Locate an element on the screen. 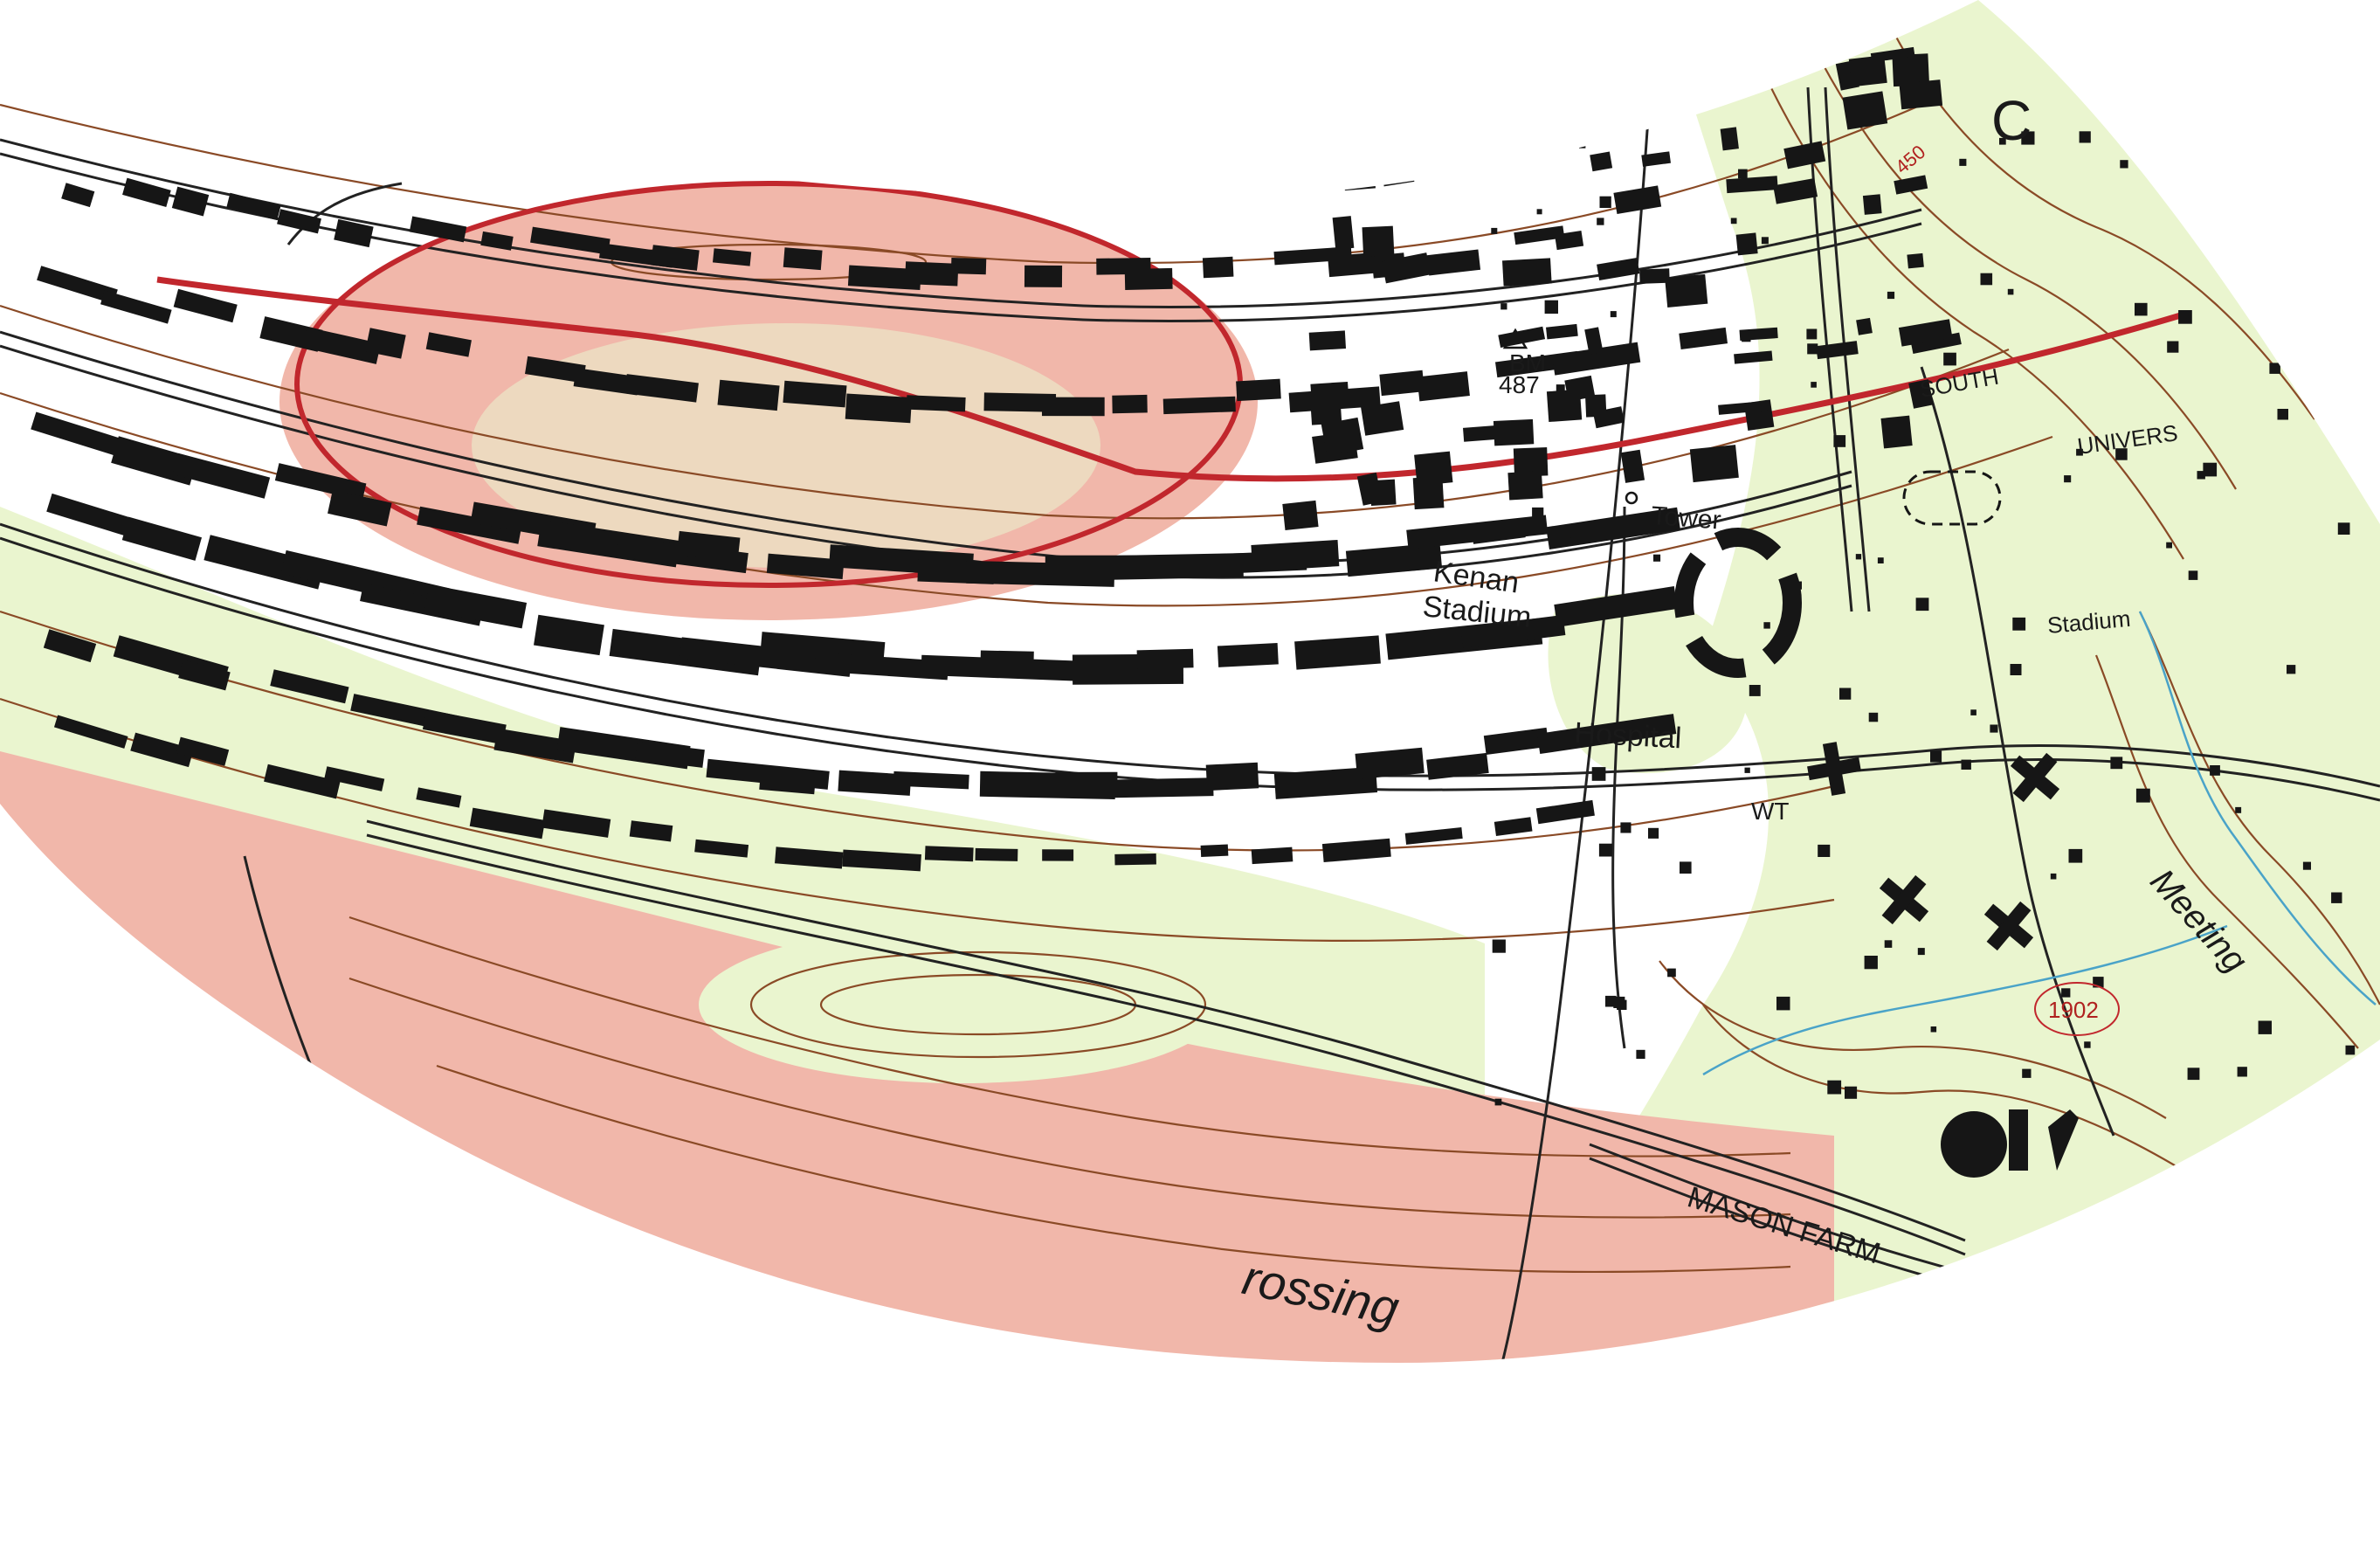 The height and width of the screenshot is (1541, 2380). tower-symbol is located at coordinates (1631, 498).